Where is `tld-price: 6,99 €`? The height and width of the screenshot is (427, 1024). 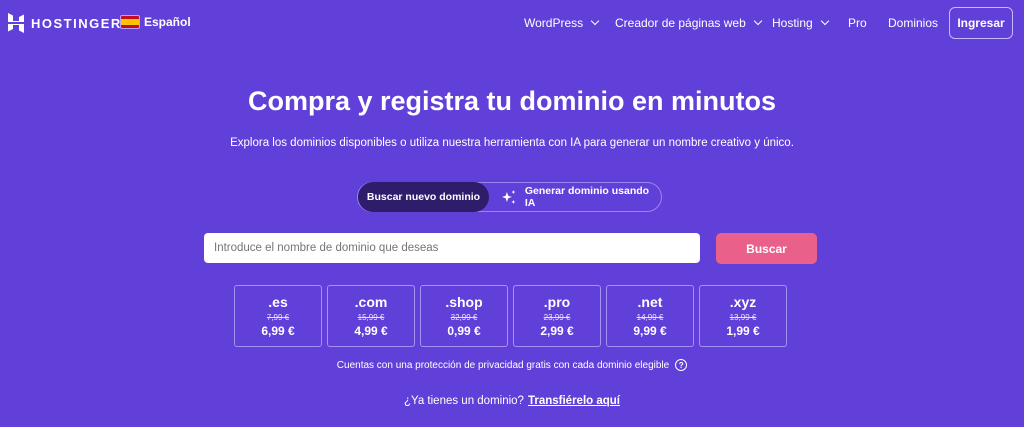 tld-price: 6,99 € is located at coordinates (278, 331).